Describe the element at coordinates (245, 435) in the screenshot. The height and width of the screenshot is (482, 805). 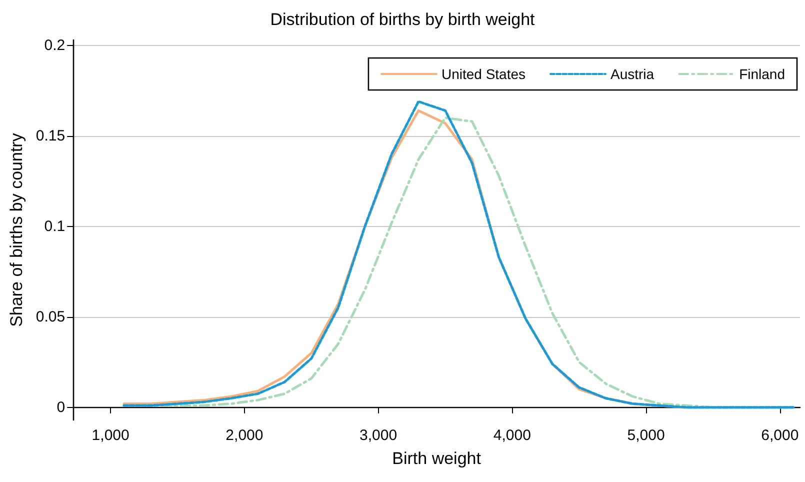
I see `x-tick-label: 2,000` at that location.